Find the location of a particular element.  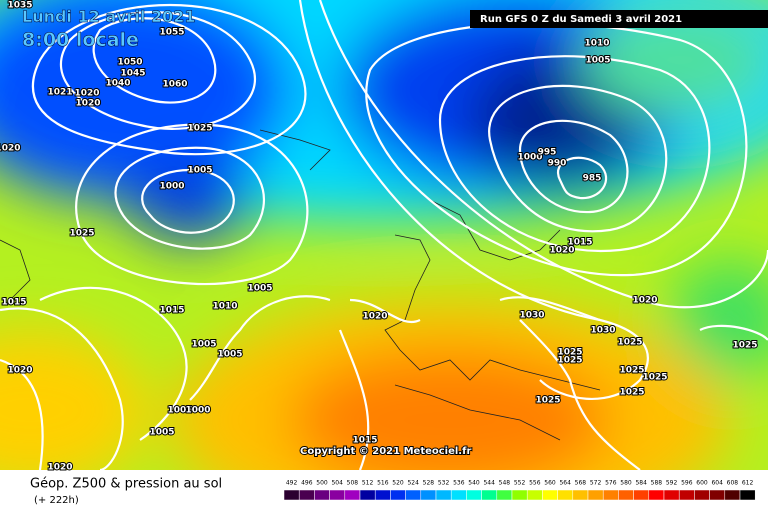

legend-label: 580 is located at coordinates (626, 483).